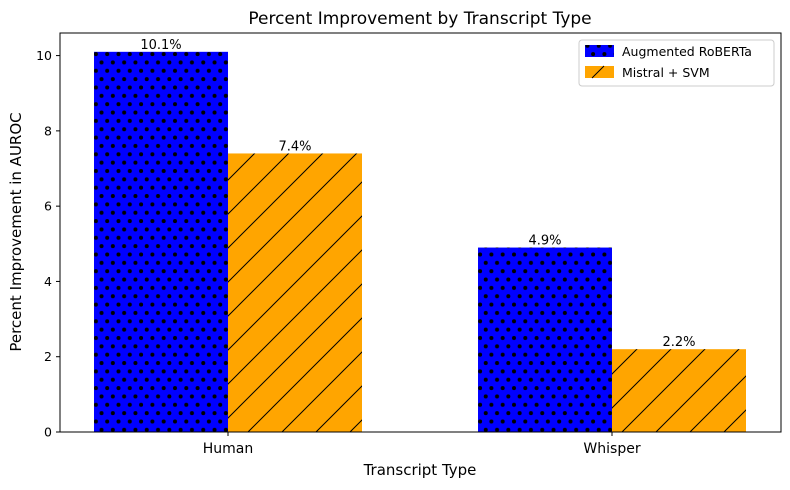 The height and width of the screenshot is (490, 790). I want to click on legend: Augmented RoBERTa Mistral + SVM, so click(676, 63).